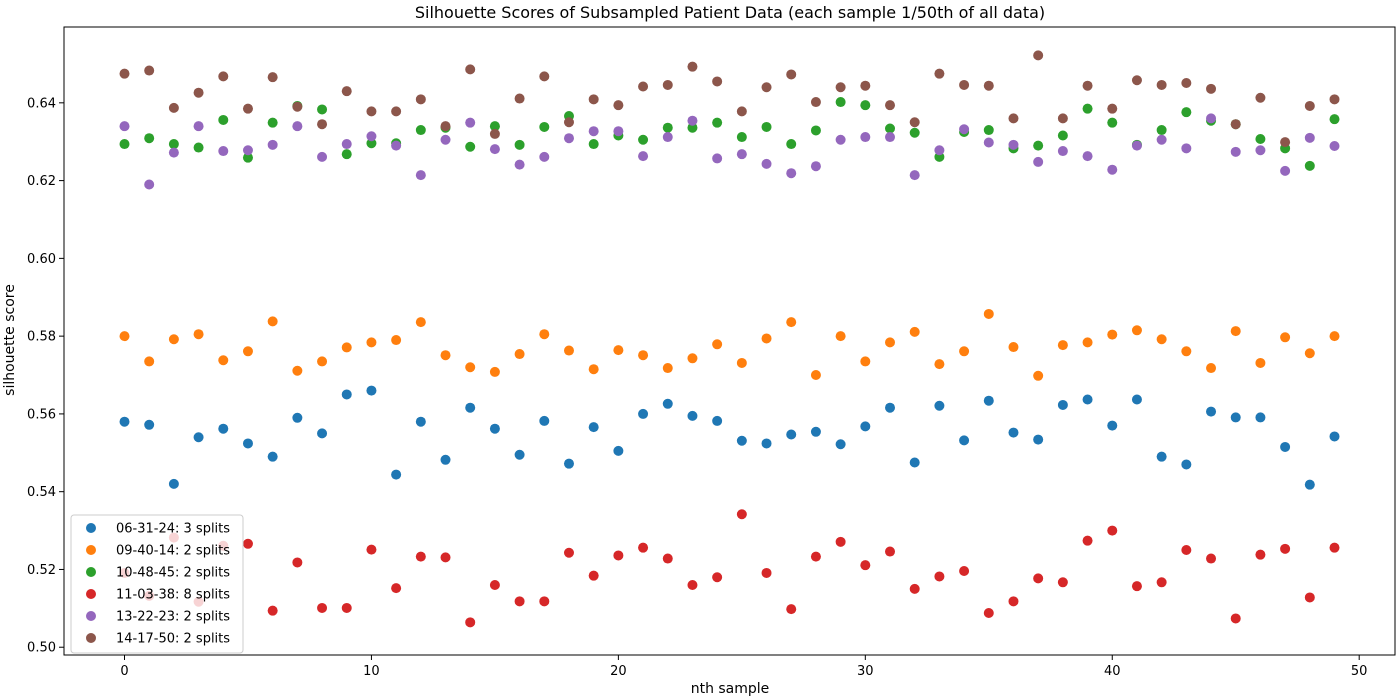 The image size is (1400, 700). I want to click on x-tick-label: 10, so click(371, 671).